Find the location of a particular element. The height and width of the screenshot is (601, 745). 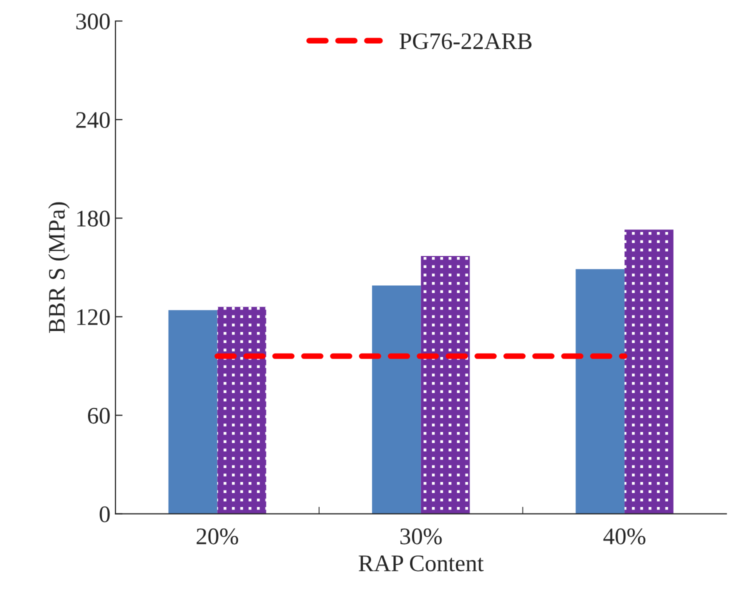

x-tick-label: 20% is located at coordinates (217, 536).